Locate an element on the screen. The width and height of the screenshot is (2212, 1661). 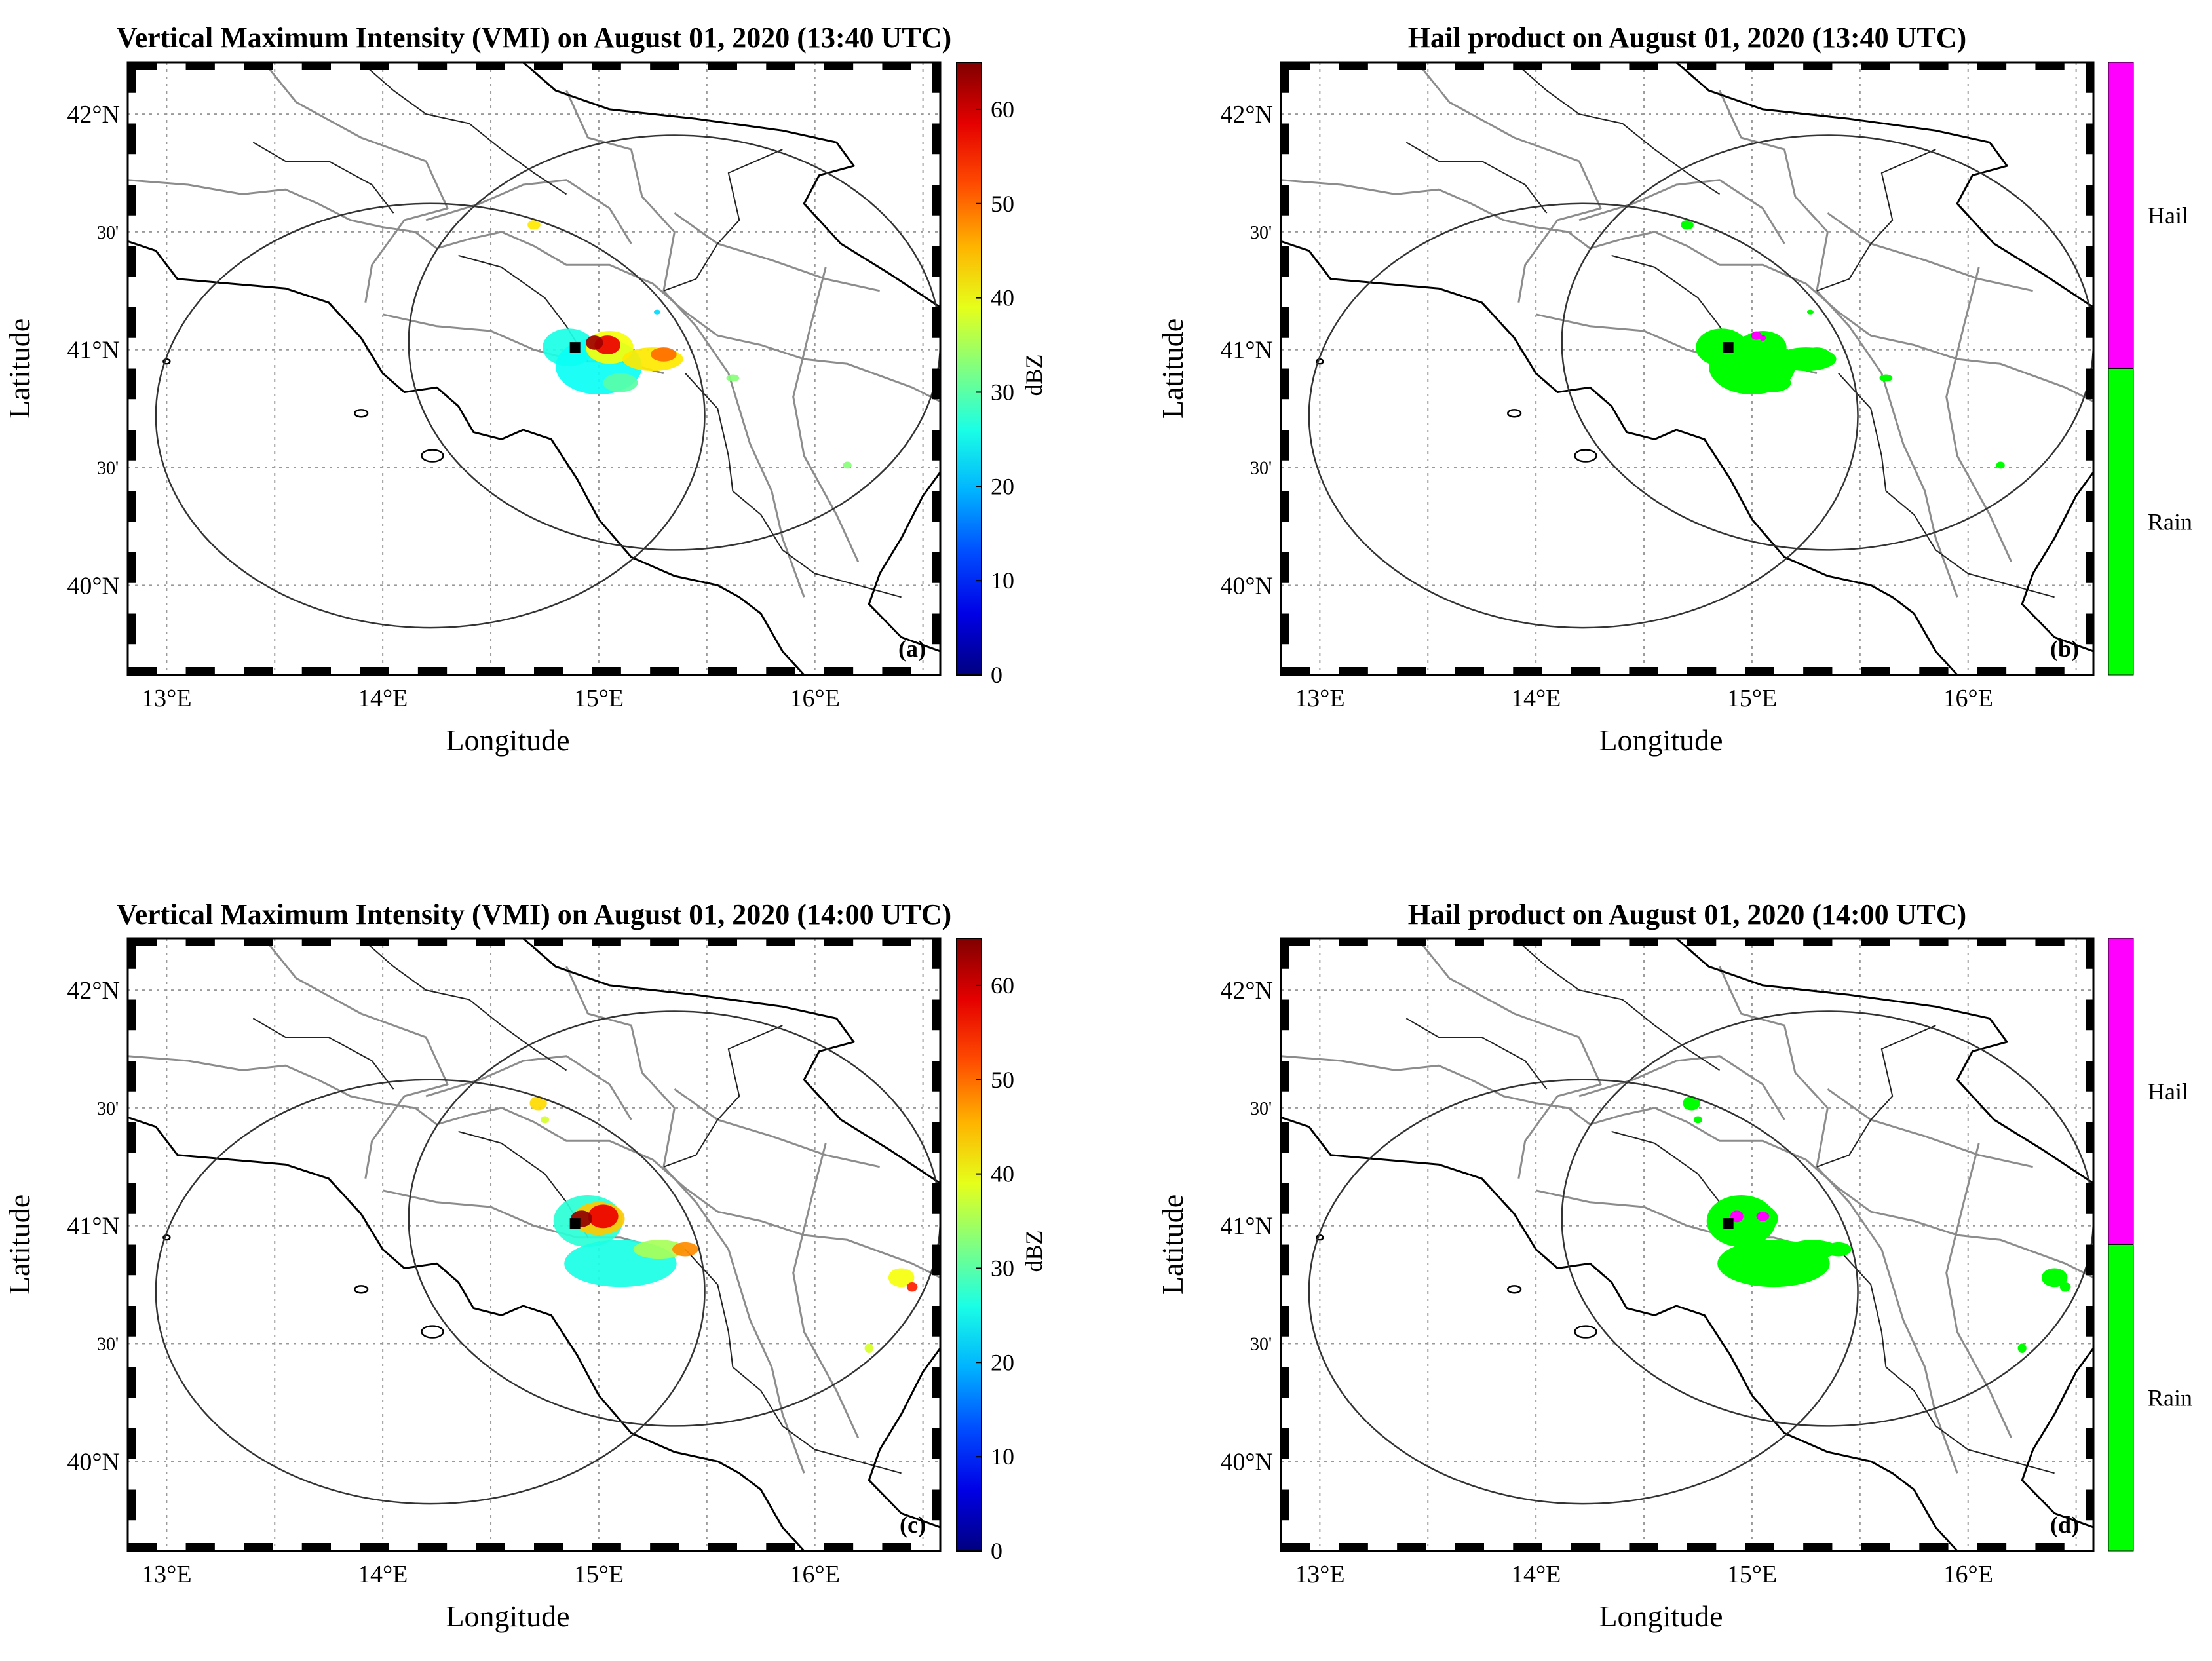
colorbar: 0 10 20 30 40 50 60 dBZ is located at coordinates (1001, 1251).